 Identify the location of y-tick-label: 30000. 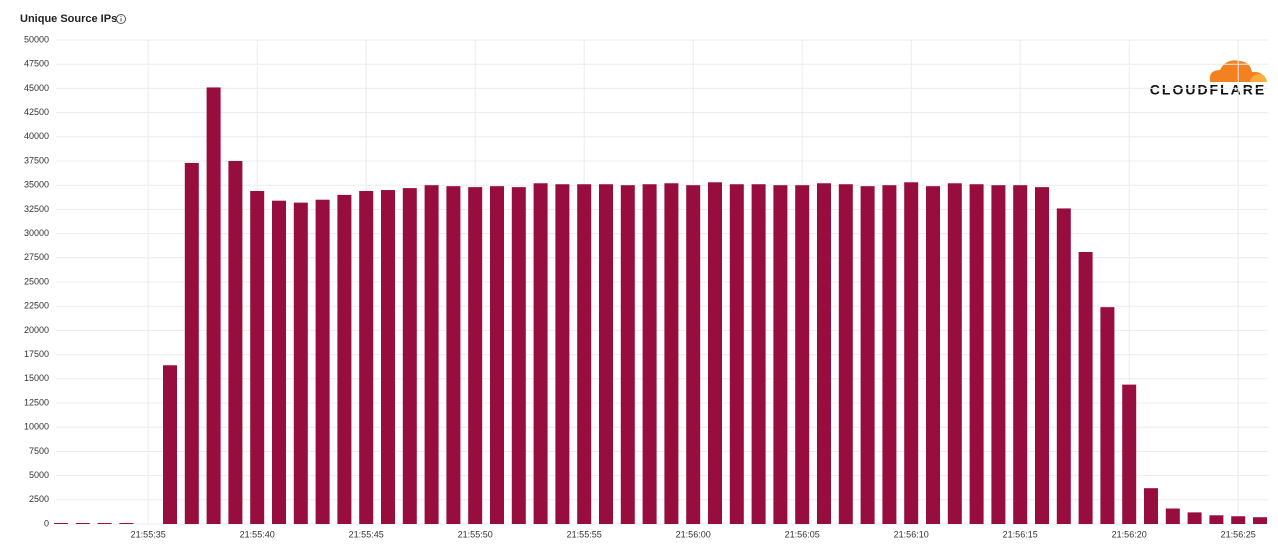
(36, 233).